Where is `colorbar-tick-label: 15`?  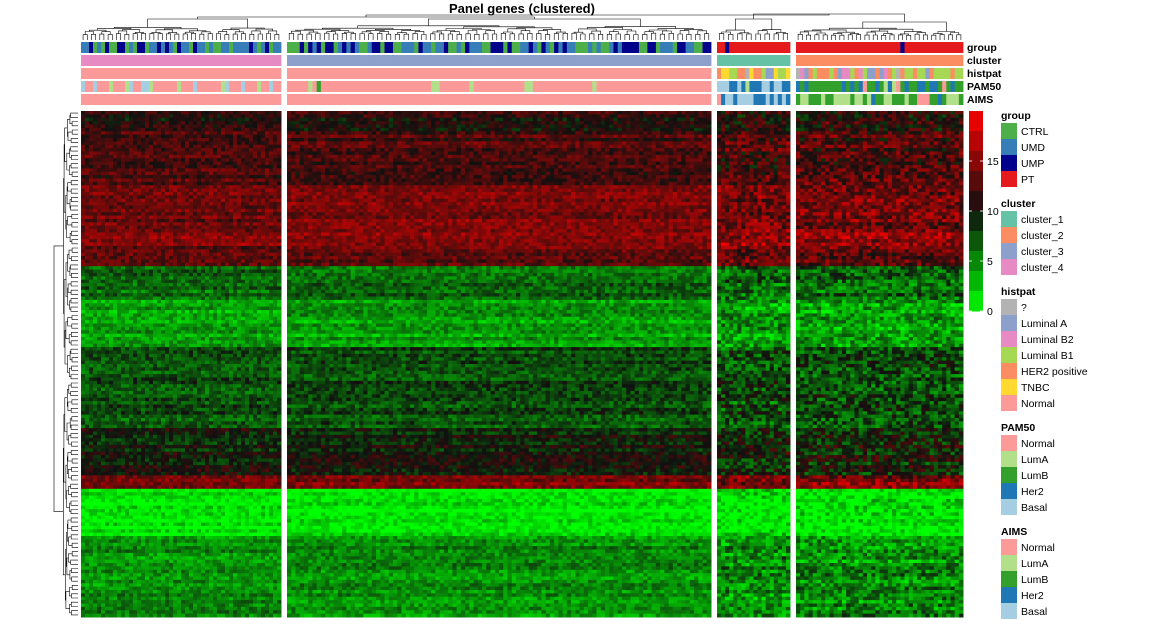 colorbar-tick-label: 15 is located at coordinates (993, 162).